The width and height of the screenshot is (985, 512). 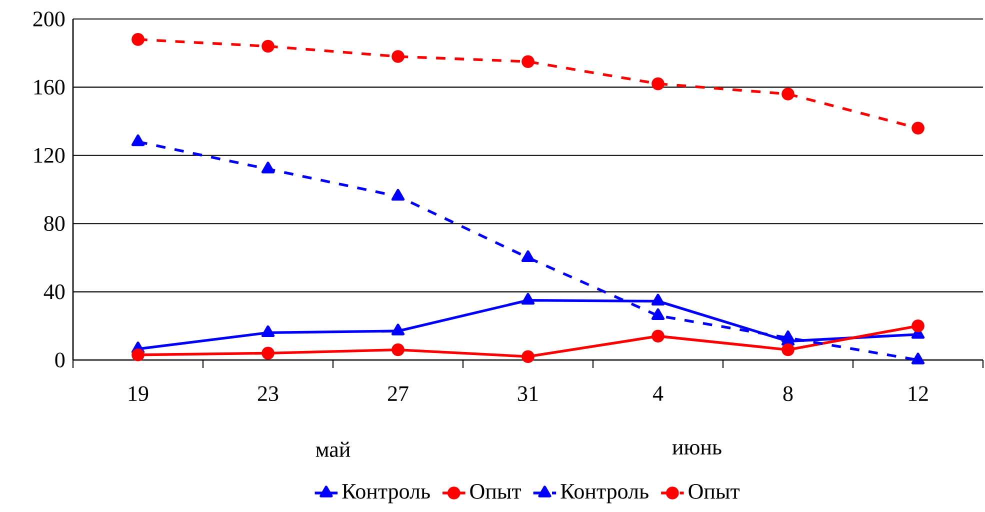 What do you see at coordinates (54, 292) in the screenshot?
I see `y-tick-label: 40` at bounding box center [54, 292].